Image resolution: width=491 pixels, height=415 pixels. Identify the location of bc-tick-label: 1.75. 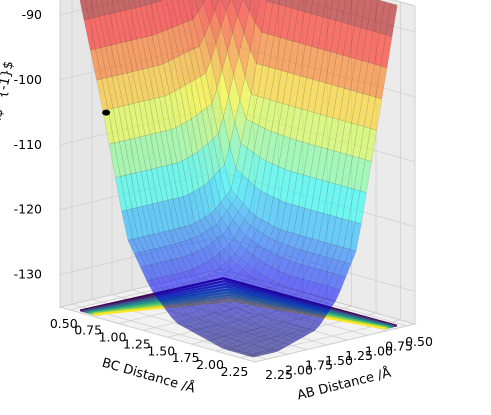
(186, 357).